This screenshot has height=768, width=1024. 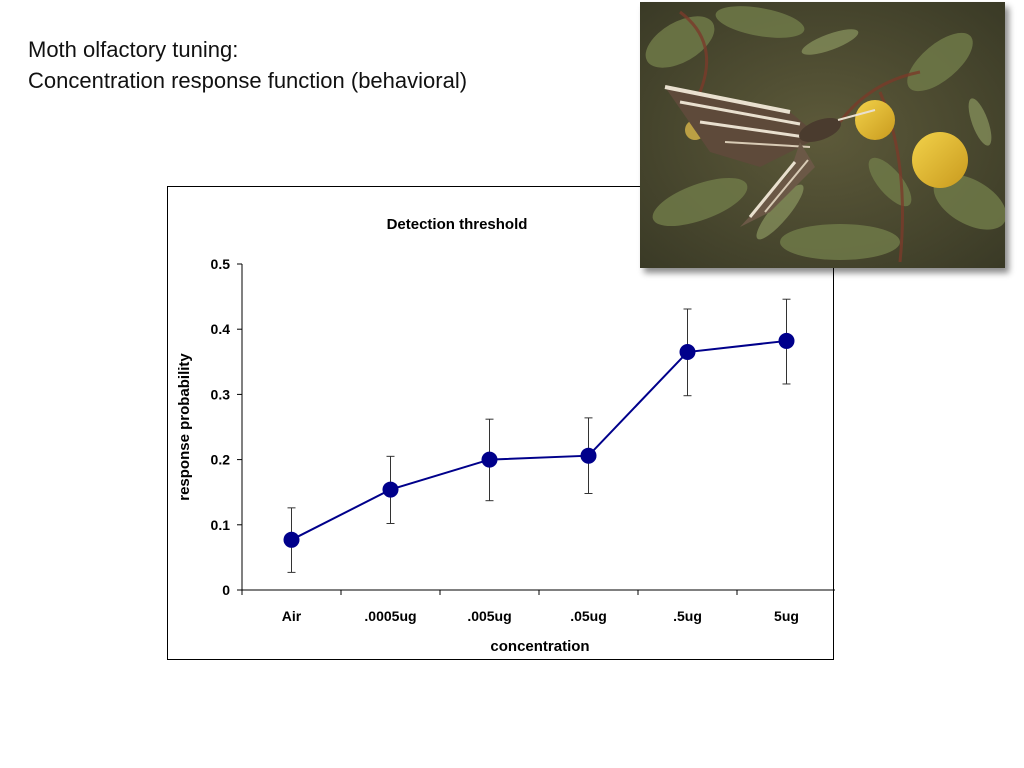 I want to click on x-tick-label: 5ug, so click(x=786, y=616).